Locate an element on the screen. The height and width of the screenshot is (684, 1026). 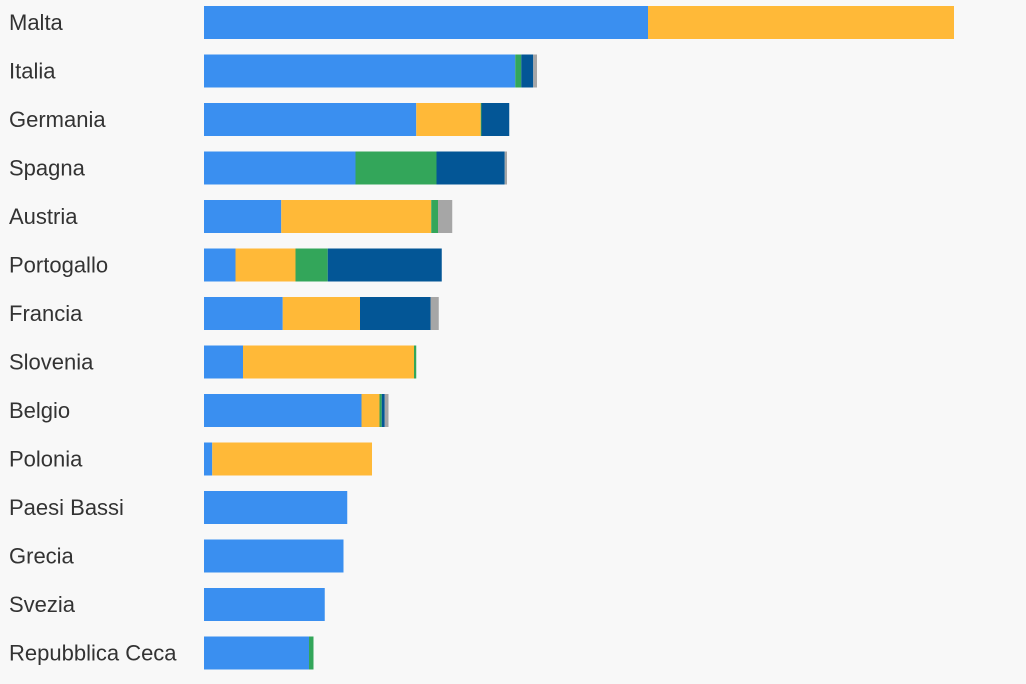
category-label-paesi-bassi: Paesi Bassi is located at coordinates (66, 507).